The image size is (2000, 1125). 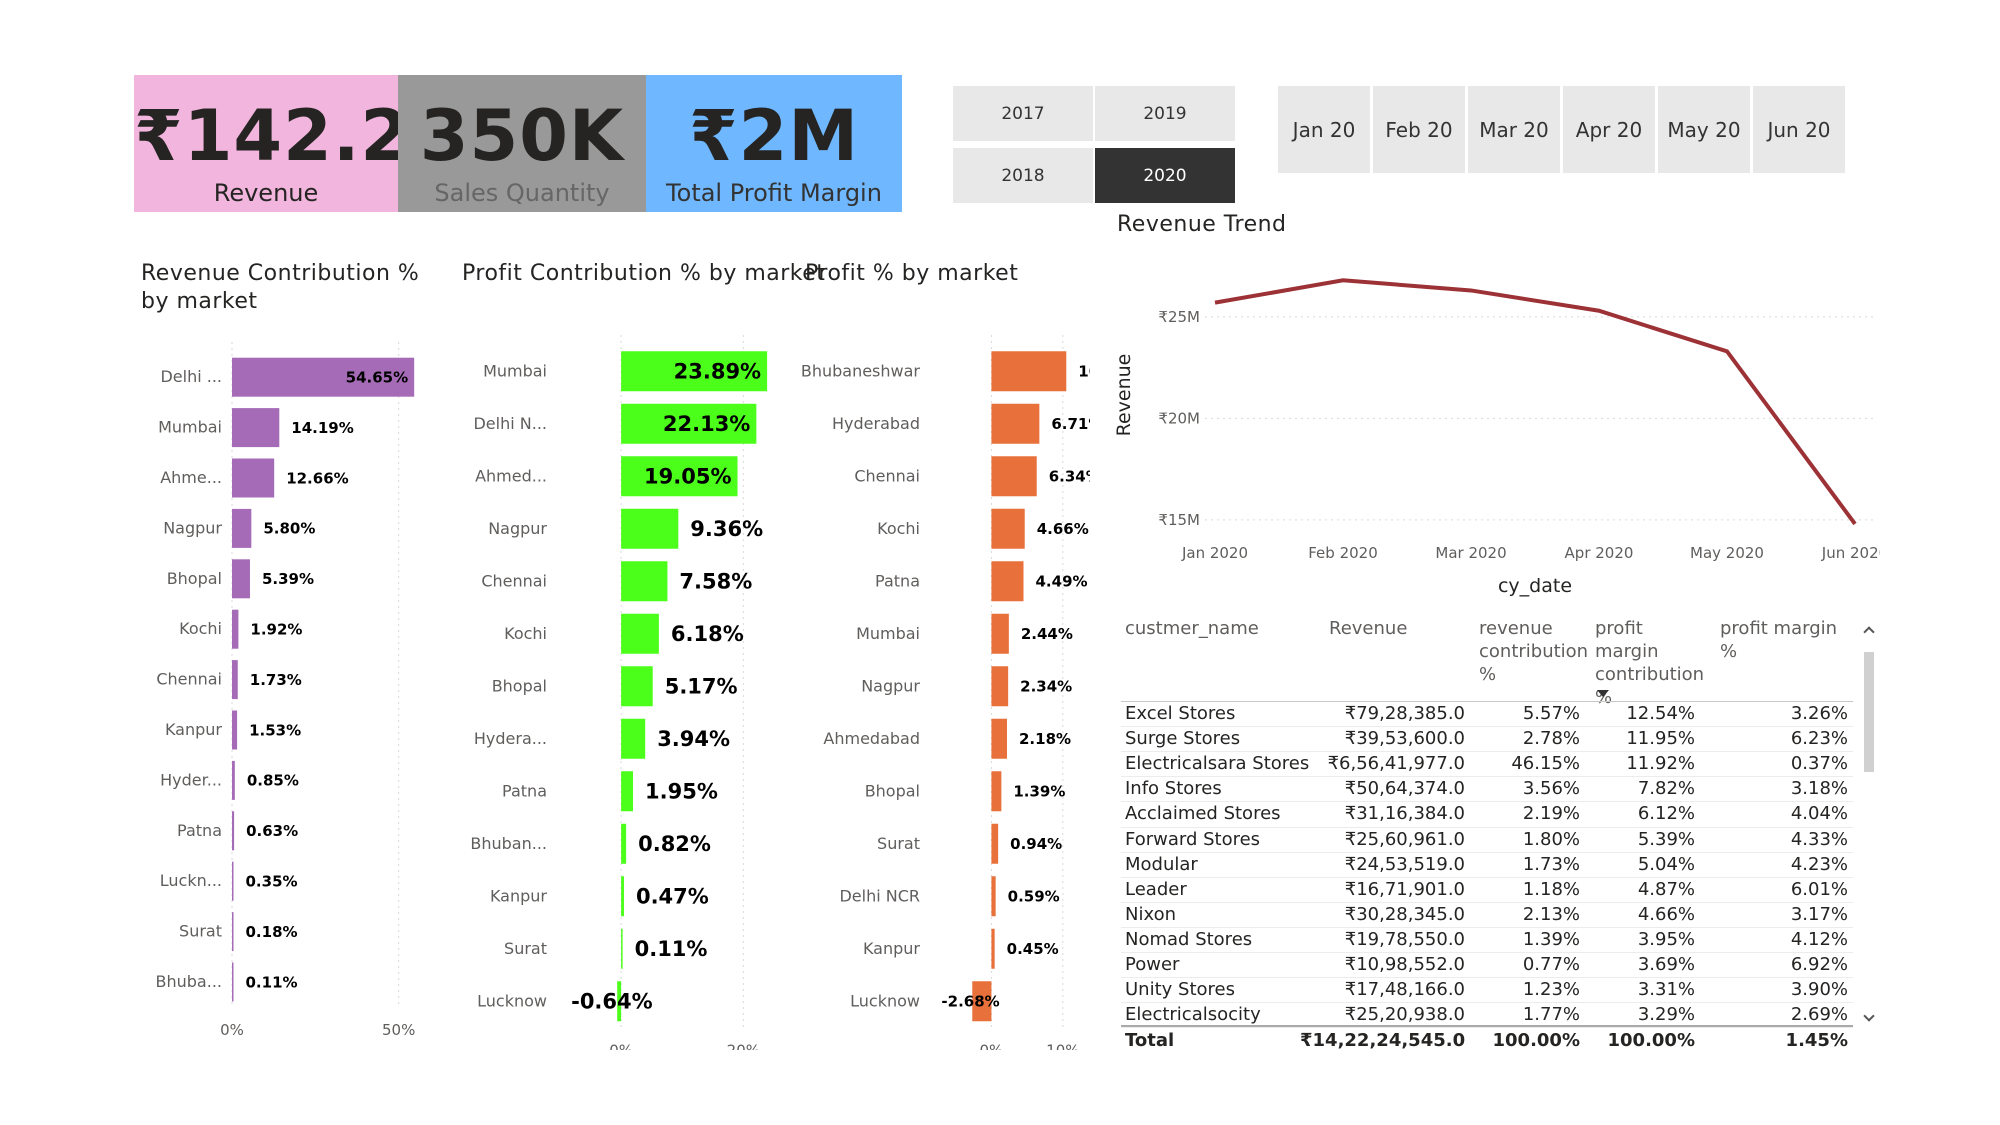 What do you see at coordinates (1535, 402) in the screenshot?
I see `series-line` at bounding box center [1535, 402].